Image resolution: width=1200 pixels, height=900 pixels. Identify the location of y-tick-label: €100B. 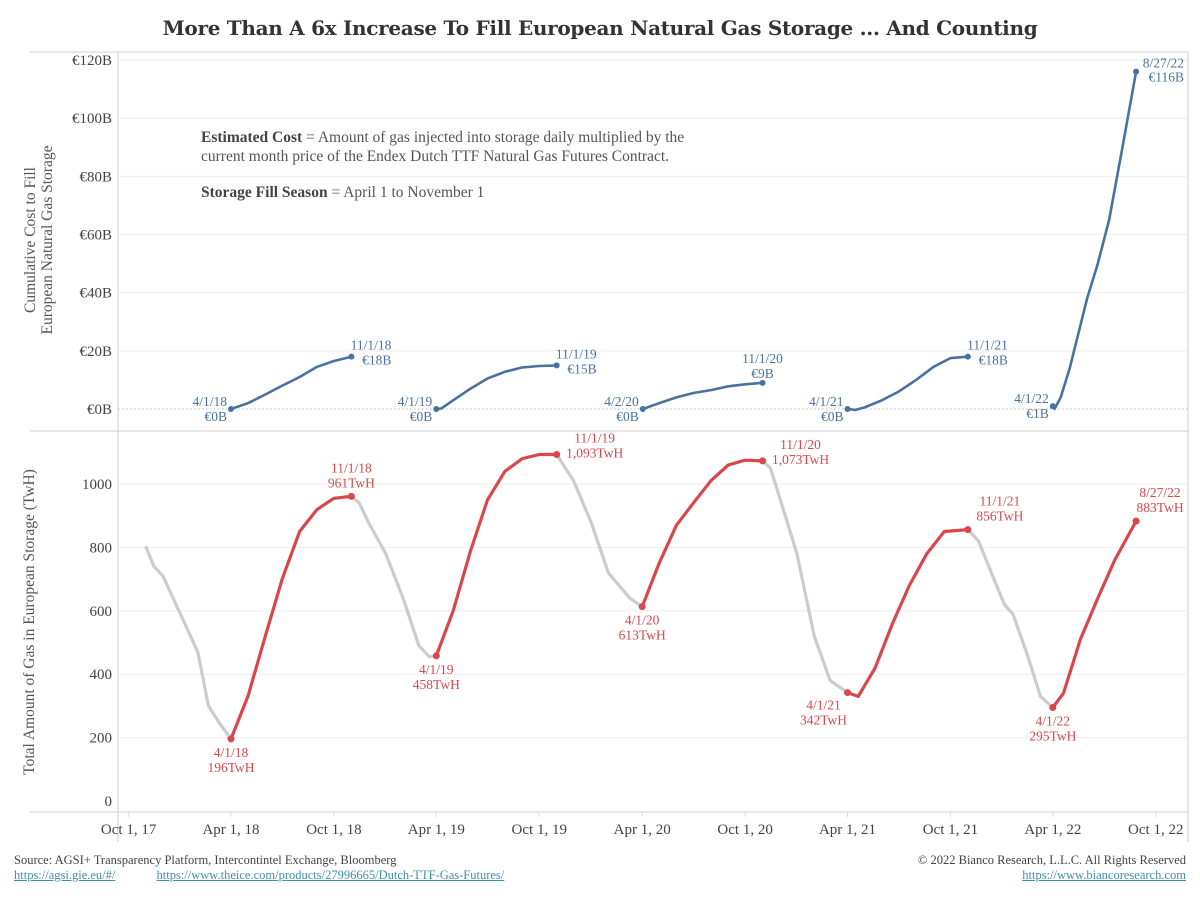
(92, 119).